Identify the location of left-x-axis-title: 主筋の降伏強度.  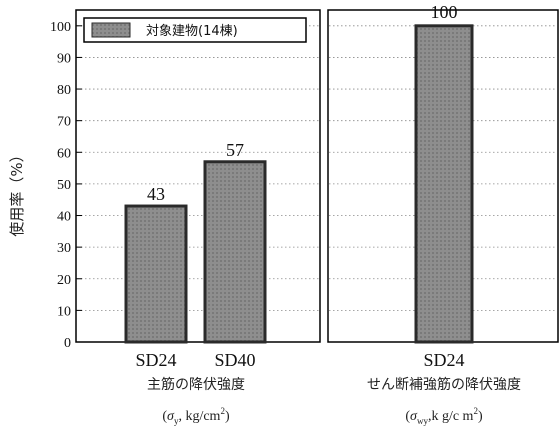
(196, 384).